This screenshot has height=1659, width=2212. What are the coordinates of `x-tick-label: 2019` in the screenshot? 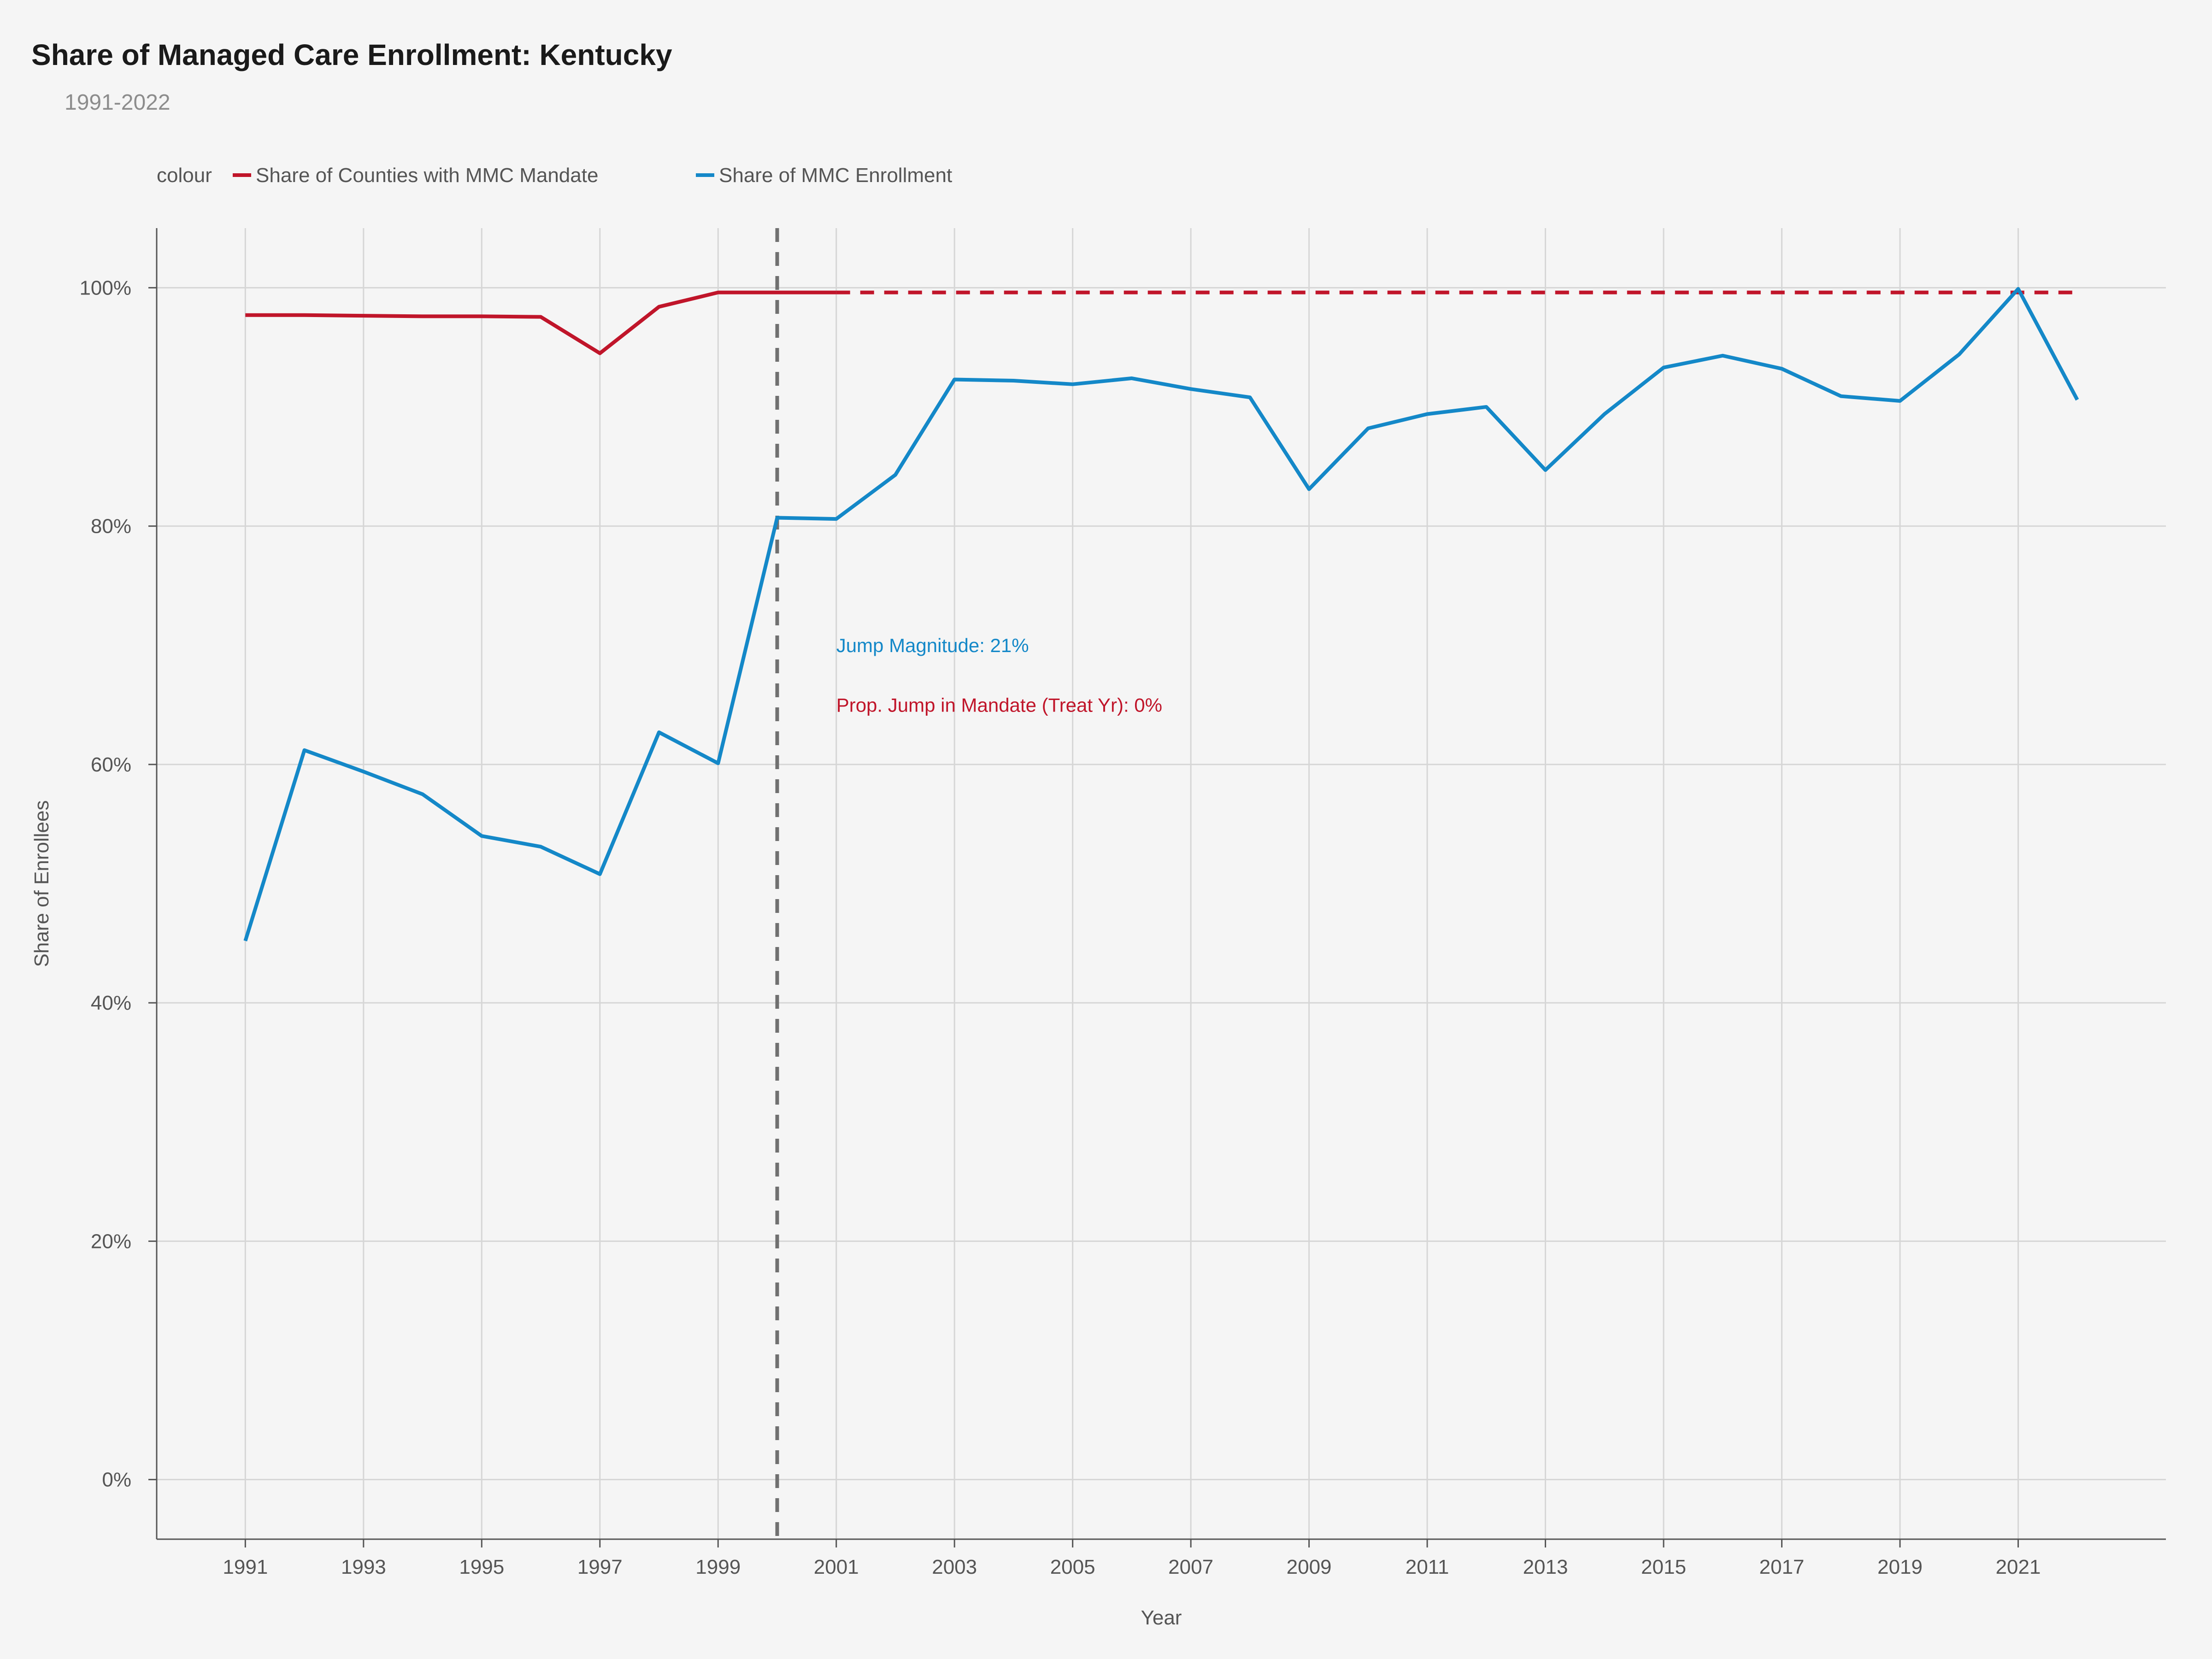 It's located at (1900, 1567).